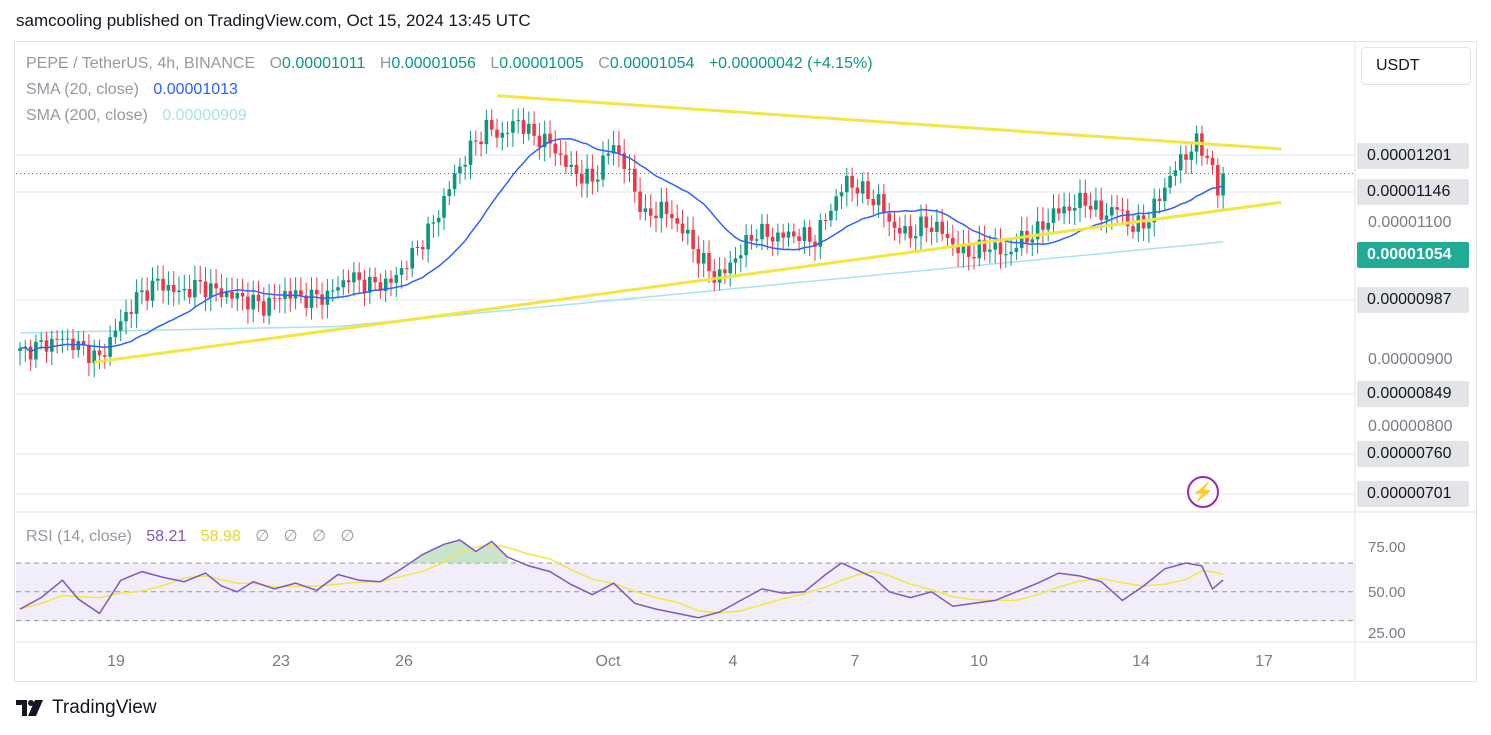  What do you see at coordinates (87, 115) in the screenshot?
I see `sma200-label: SMA (200, close)` at bounding box center [87, 115].